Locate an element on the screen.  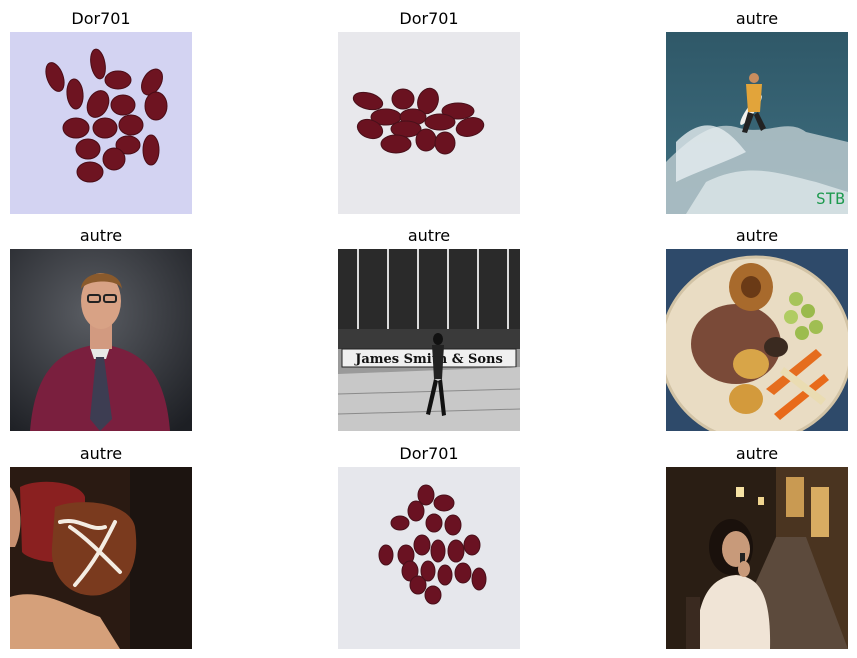
panel-image-street: James Smith & Sons is located at coordinates (429, 340).